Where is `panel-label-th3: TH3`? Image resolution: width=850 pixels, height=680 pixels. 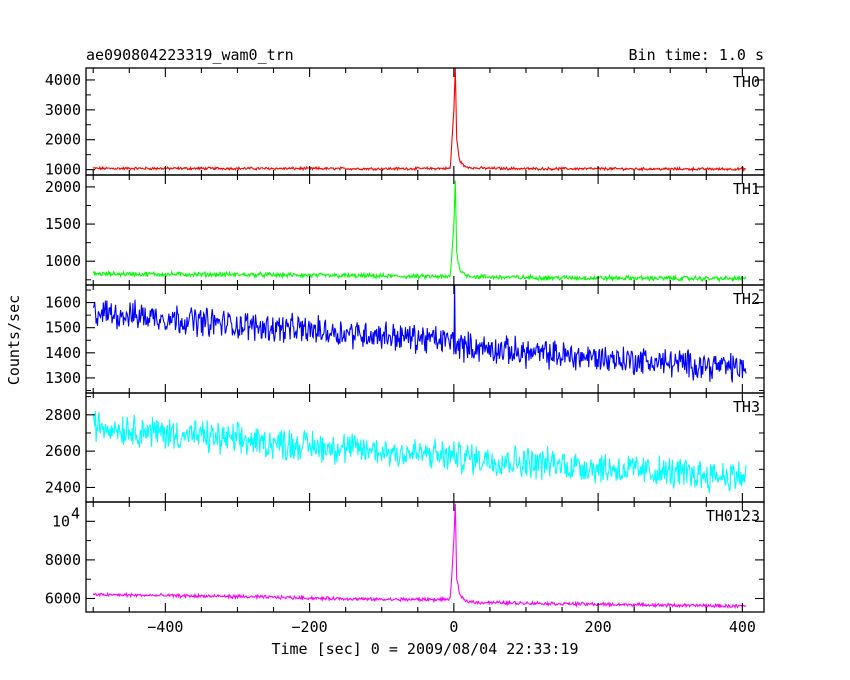 panel-label-th3: TH3 is located at coordinates (746, 407).